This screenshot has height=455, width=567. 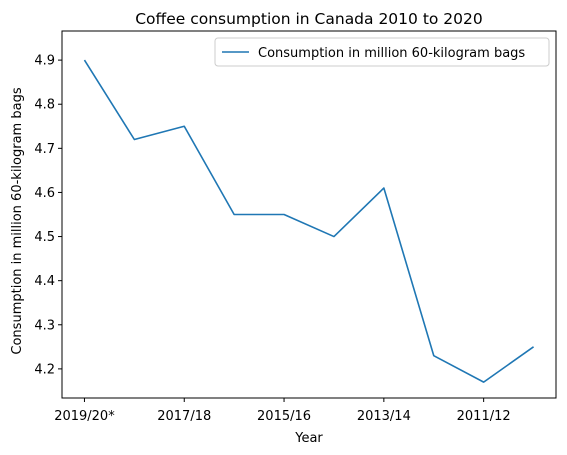 What do you see at coordinates (84, 416) in the screenshot?
I see `x-tick-label: 2019/20*` at bounding box center [84, 416].